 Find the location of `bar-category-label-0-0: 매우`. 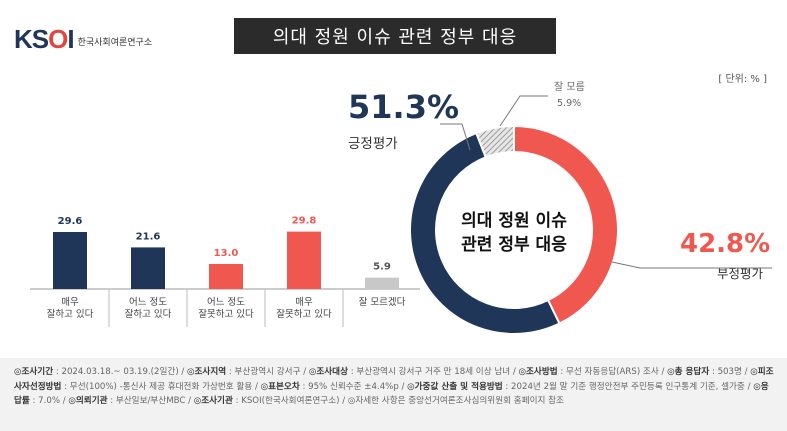

bar-category-label-0-0: 매우 is located at coordinates (70, 302).